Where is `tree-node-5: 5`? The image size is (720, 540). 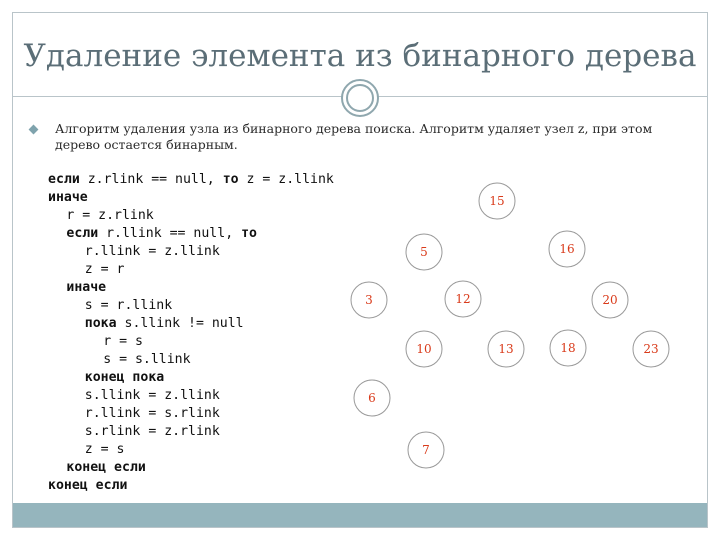
tree-node-5: 5 is located at coordinates (424, 252).